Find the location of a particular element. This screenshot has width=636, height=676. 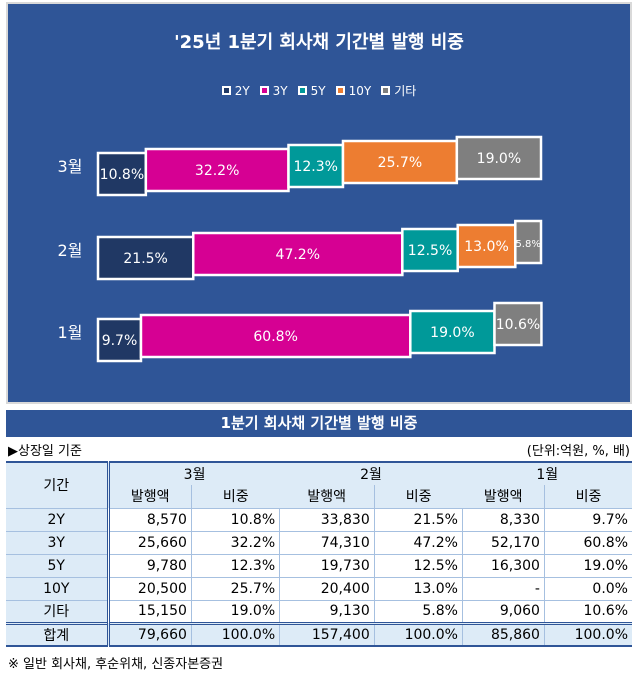

category-label: 1월 is located at coordinates (70, 332).